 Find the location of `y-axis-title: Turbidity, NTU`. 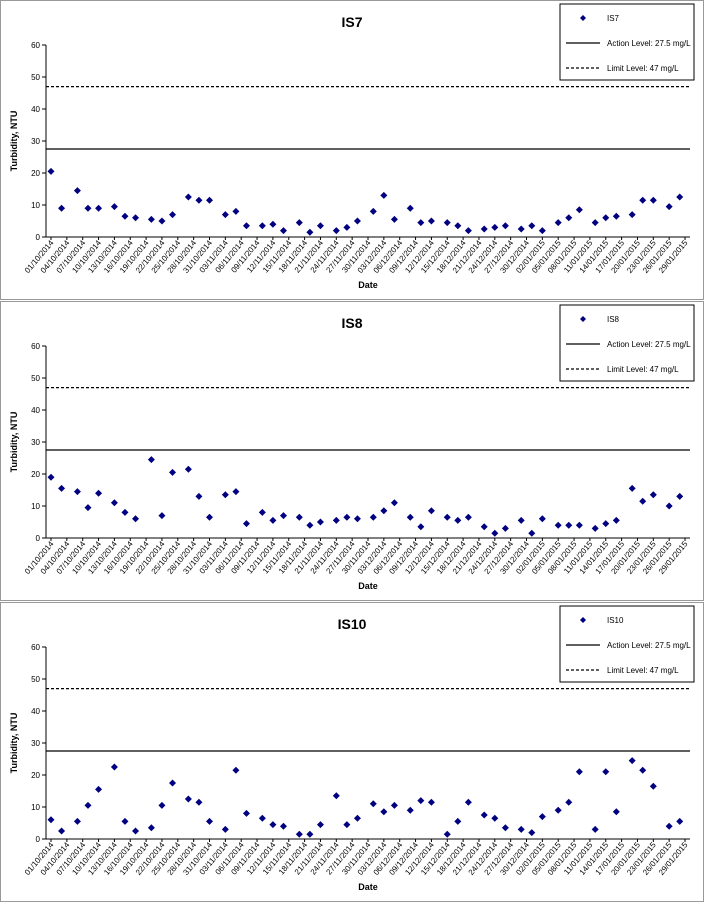

y-axis-title: Turbidity, NTU is located at coordinates (14, 743).